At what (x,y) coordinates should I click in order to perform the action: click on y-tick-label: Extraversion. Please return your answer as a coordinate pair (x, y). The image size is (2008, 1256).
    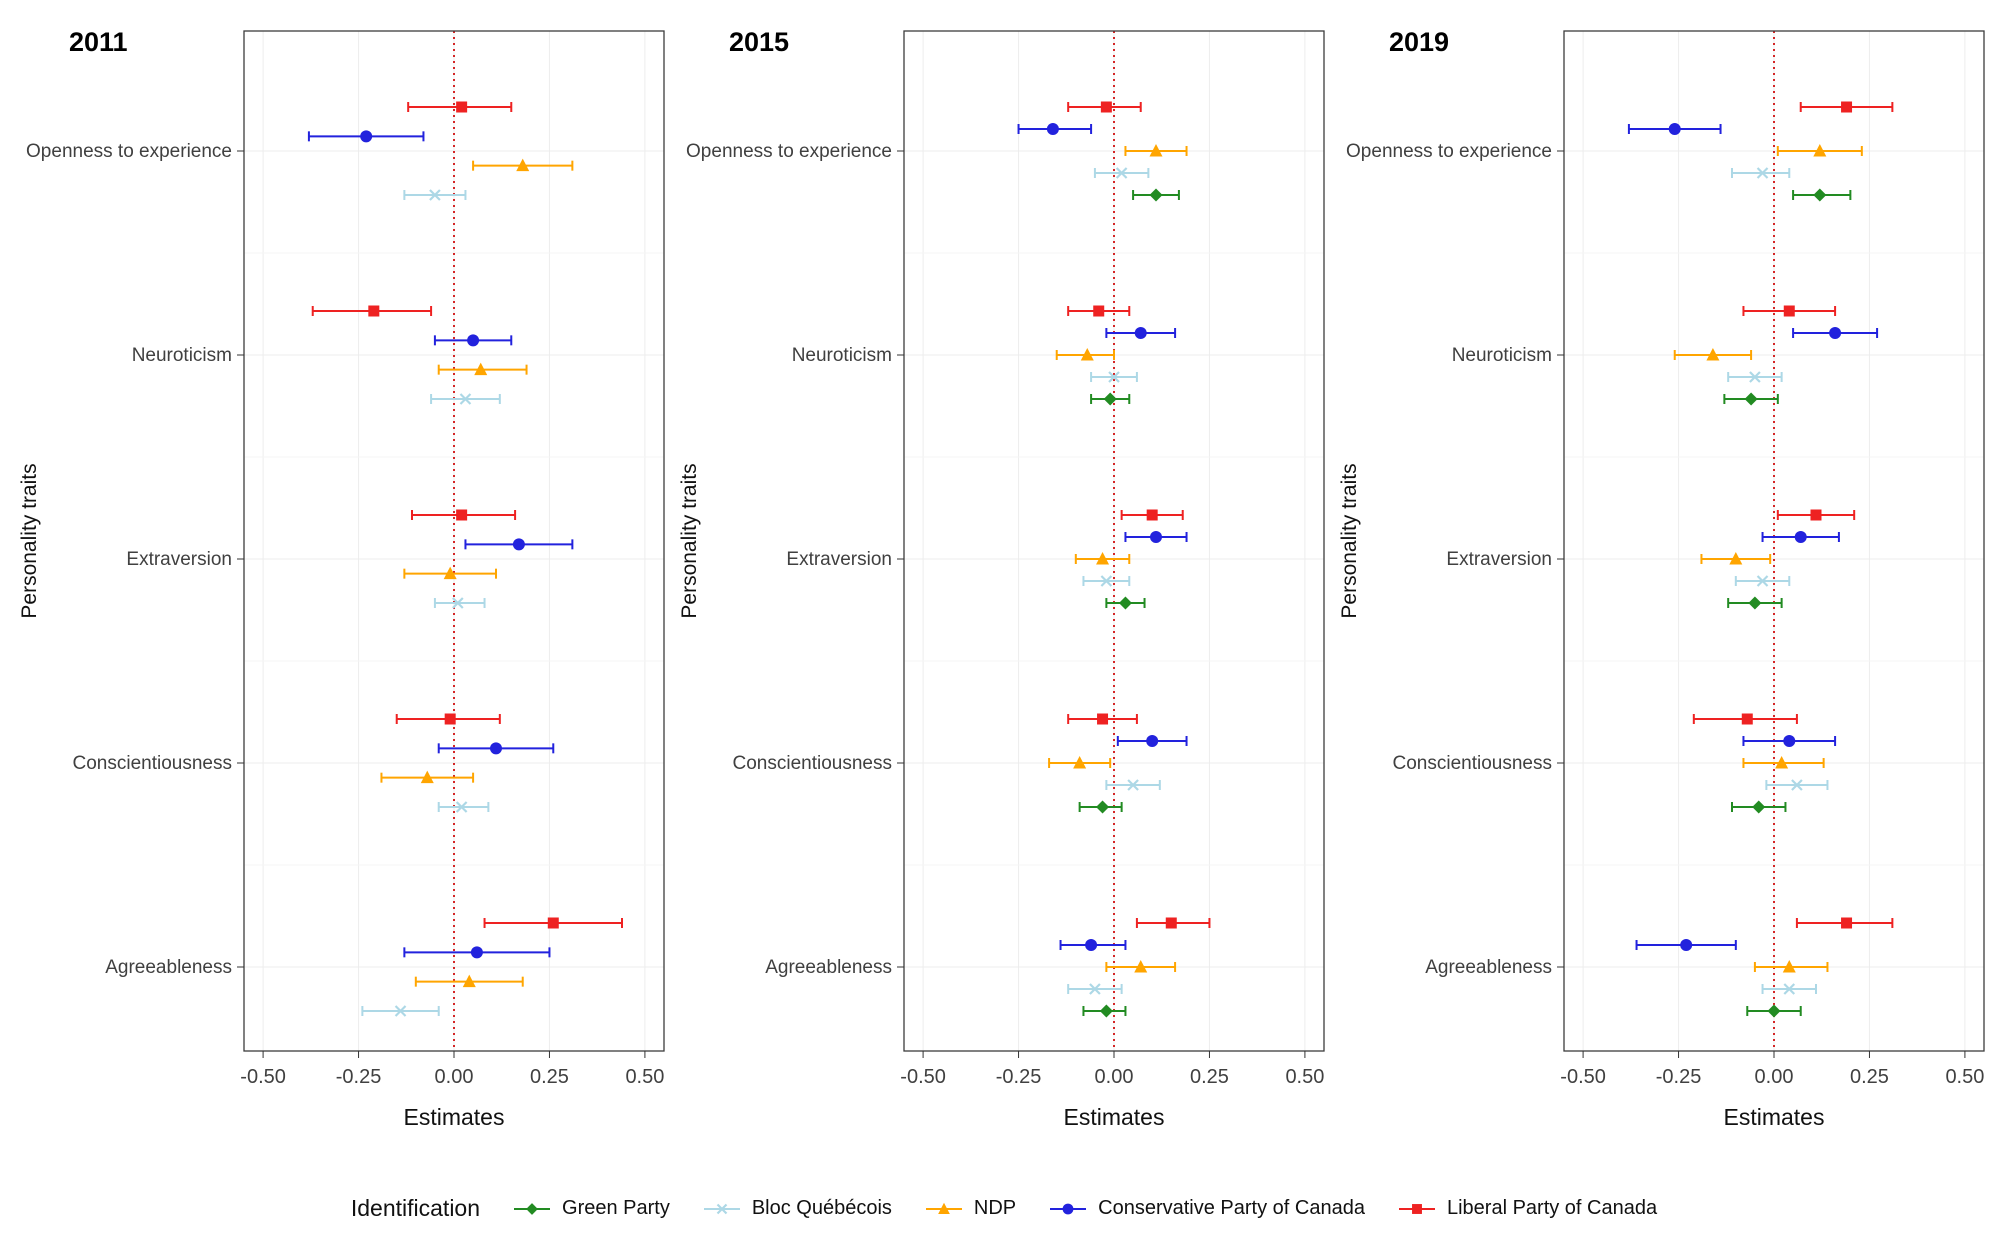
    Looking at the image, I should click on (179, 559).